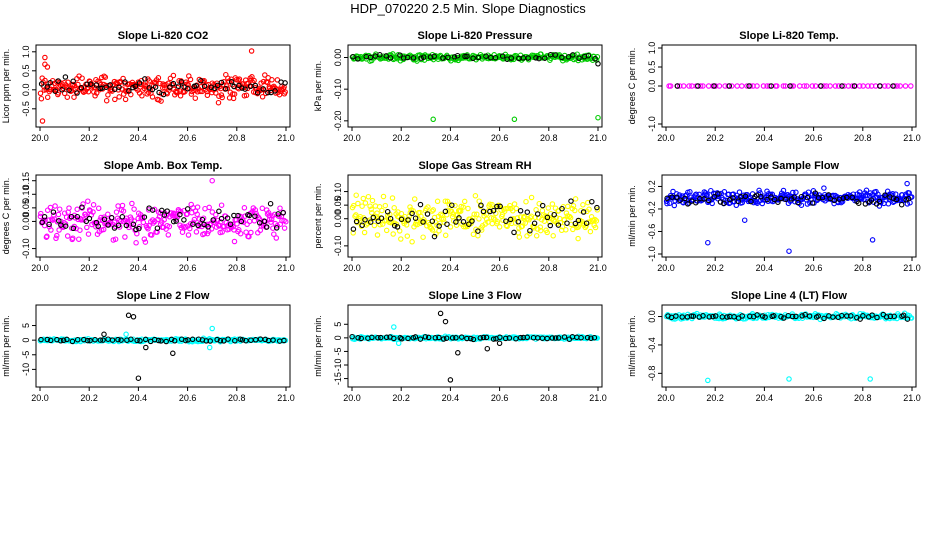 The height and width of the screenshot is (540, 936). Describe the element at coordinates (338, 324) in the screenshot. I see `y-tick-label: 5` at that location.